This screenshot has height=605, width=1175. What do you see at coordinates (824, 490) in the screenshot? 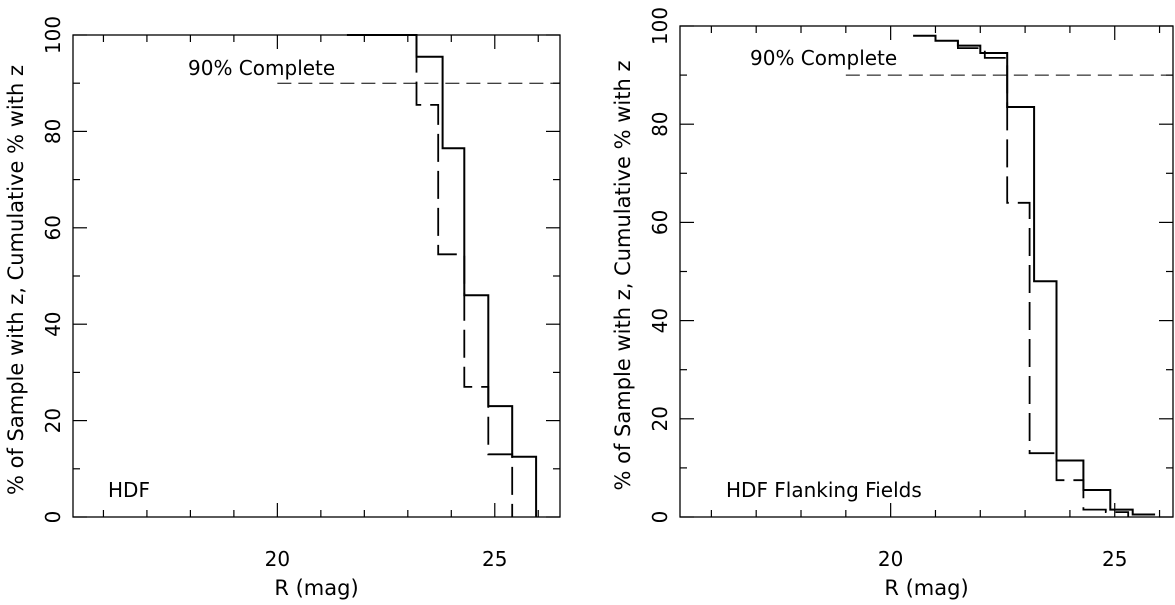
I see `field-label: HDF Flanking Fields` at bounding box center [824, 490].